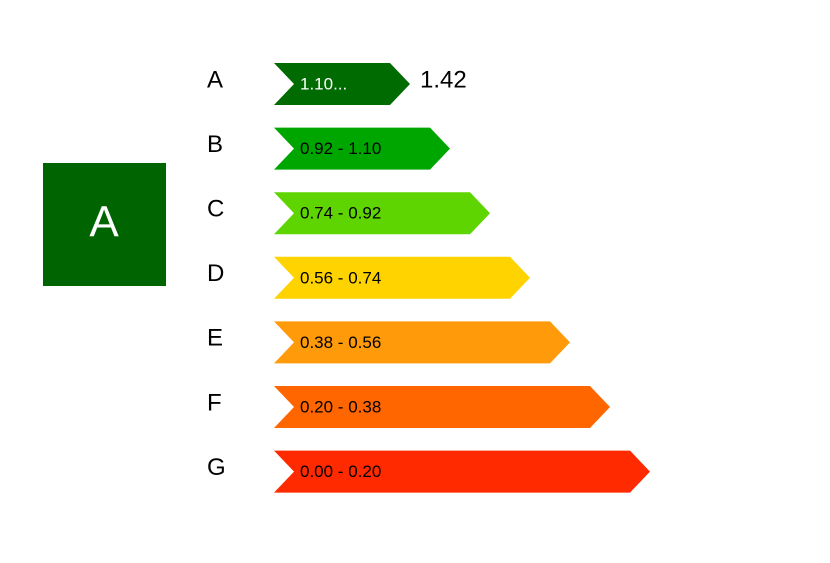  Describe the element at coordinates (215, 79) in the screenshot. I see `class-letter: A` at that location.